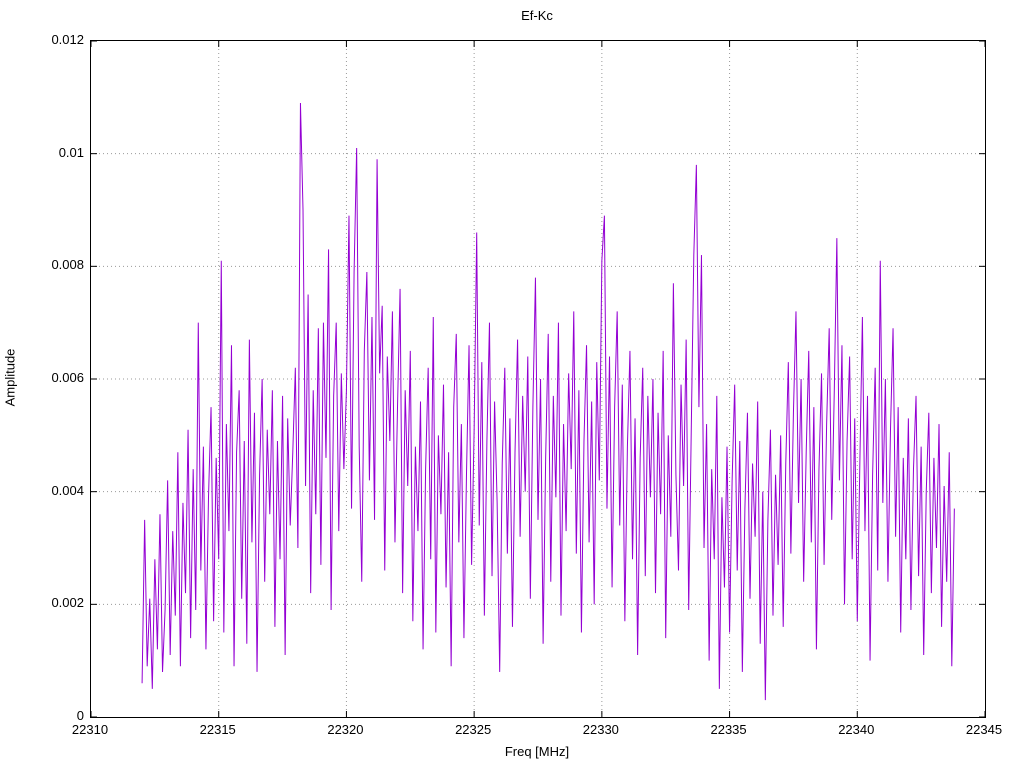  What do you see at coordinates (345, 729) in the screenshot?
I see `x-tick-label: 22320` at bounding box center [345, 729].